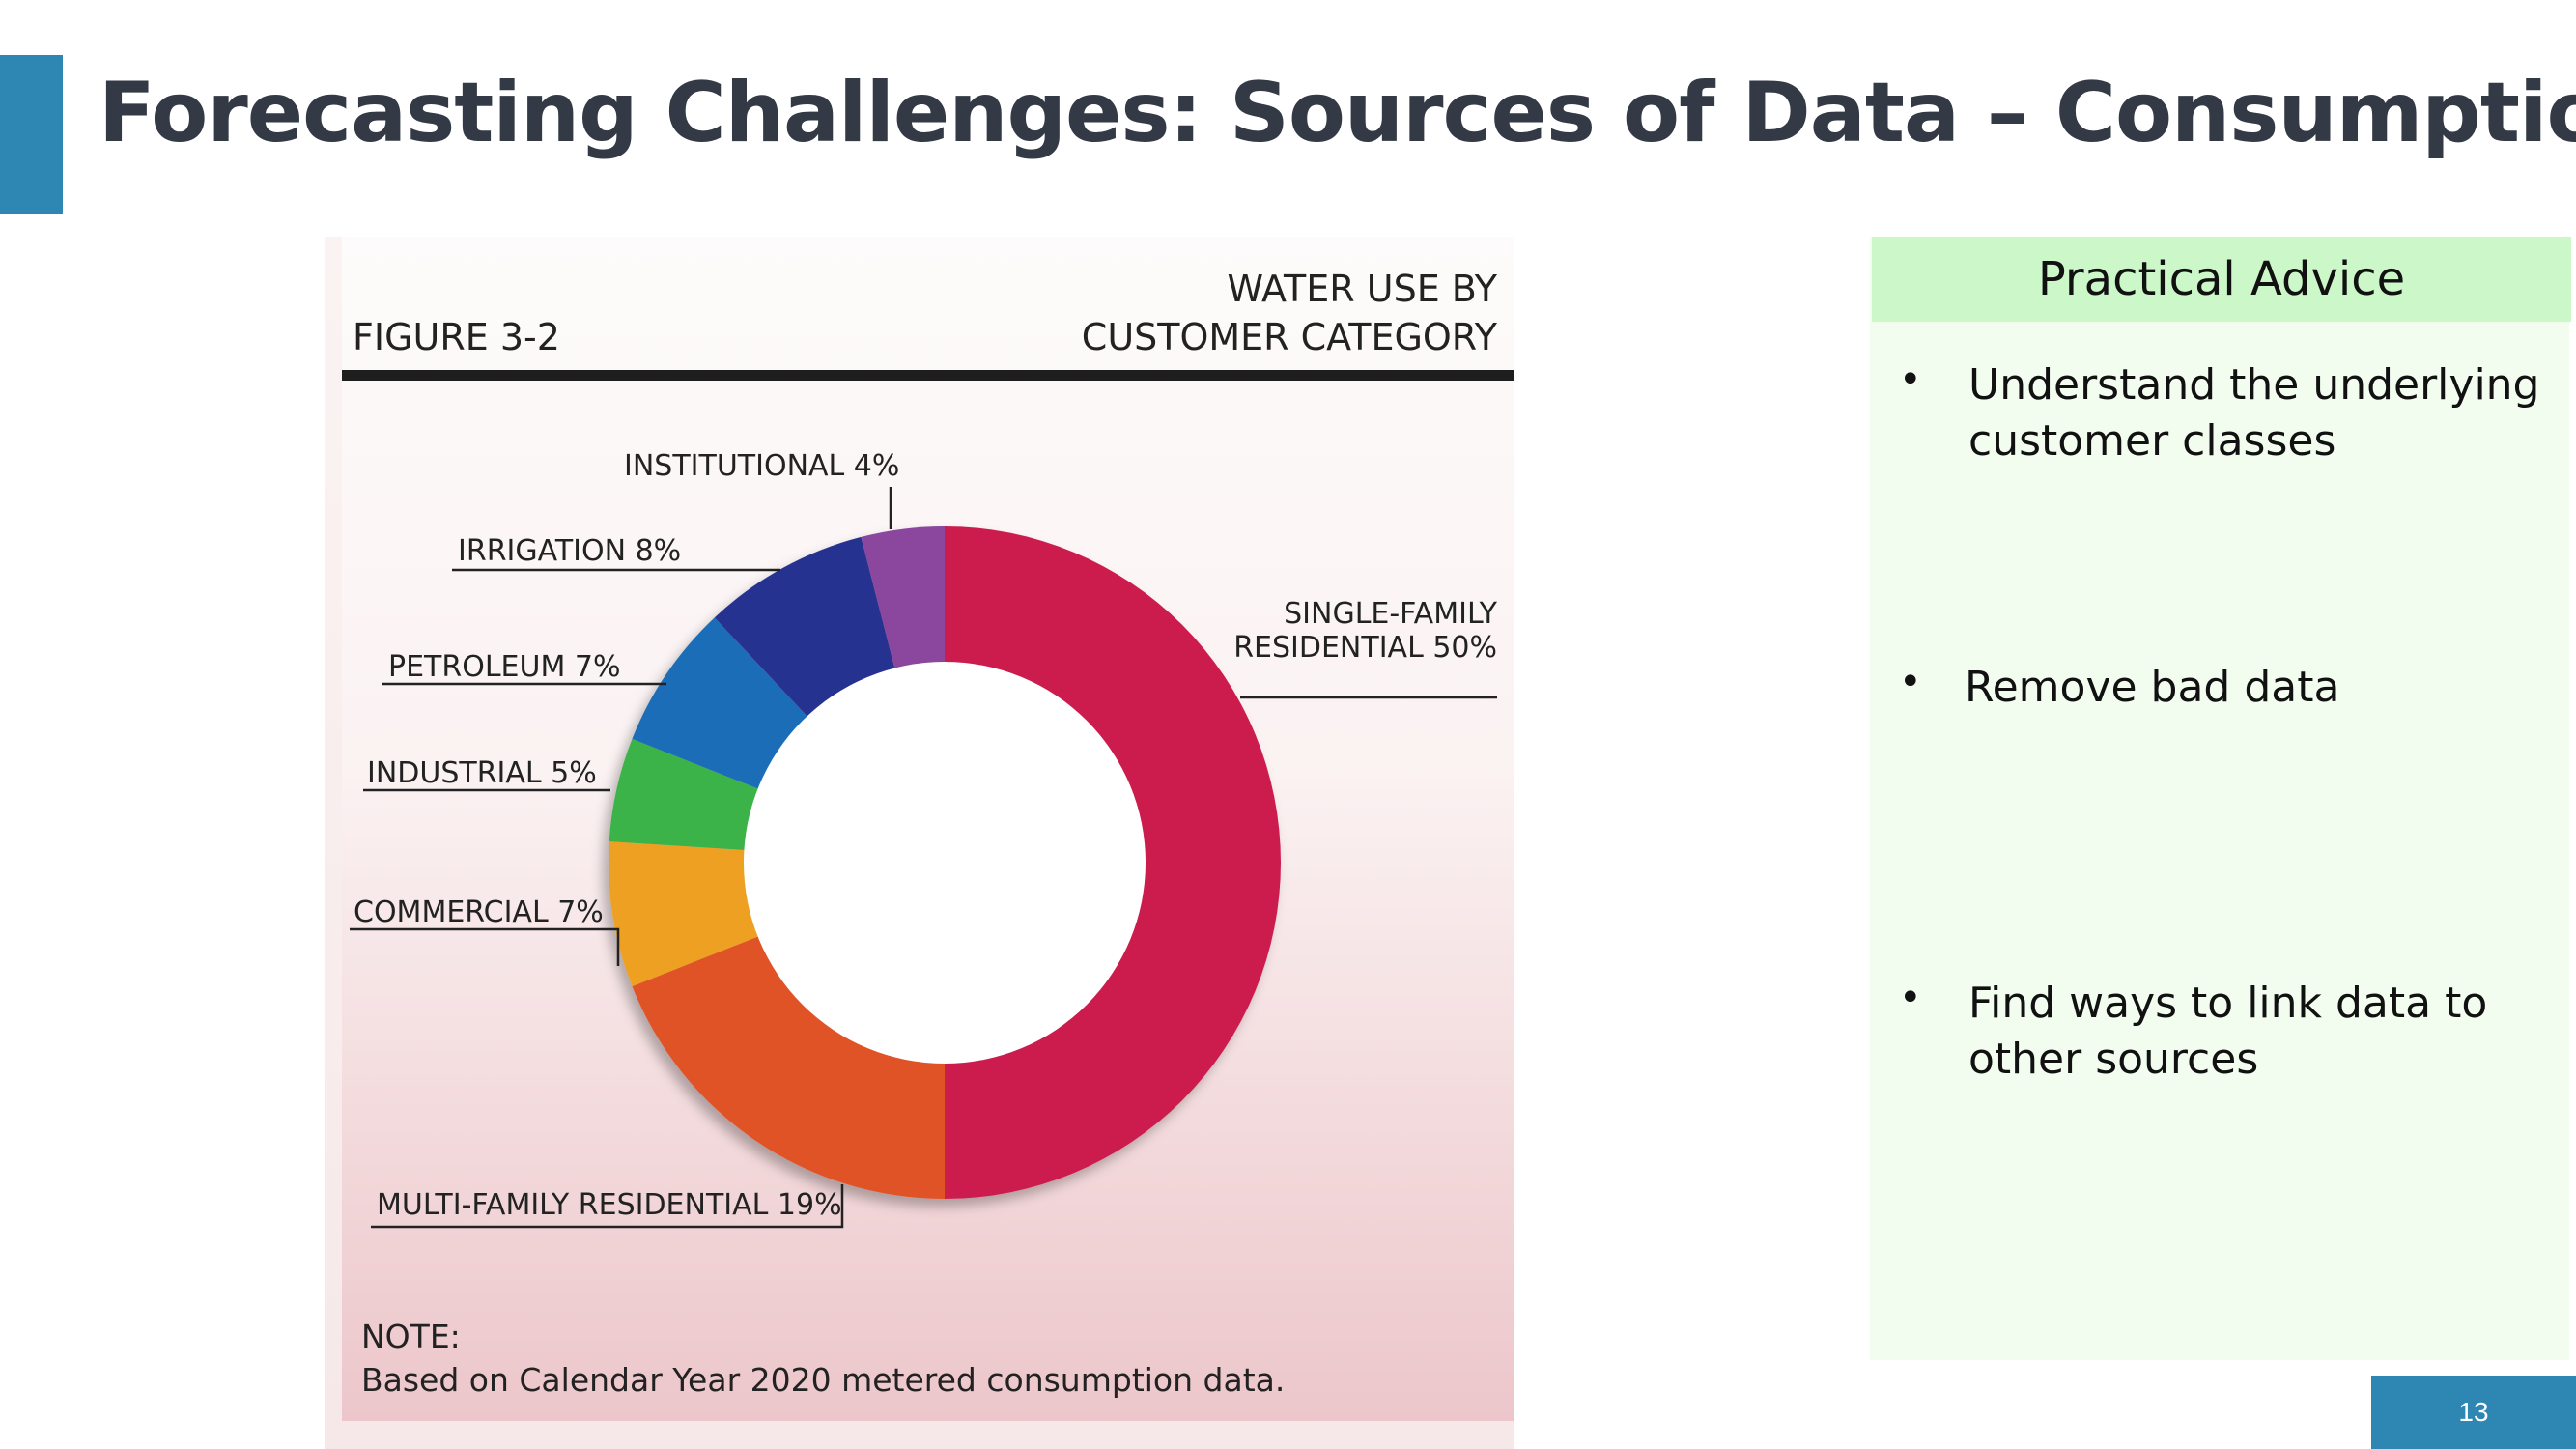  What do you see at coordinates (479, 912) in the screenshot?
I see `slice-label-commercial: COMMERCIAL 7%` at bounding box center [479, 912].